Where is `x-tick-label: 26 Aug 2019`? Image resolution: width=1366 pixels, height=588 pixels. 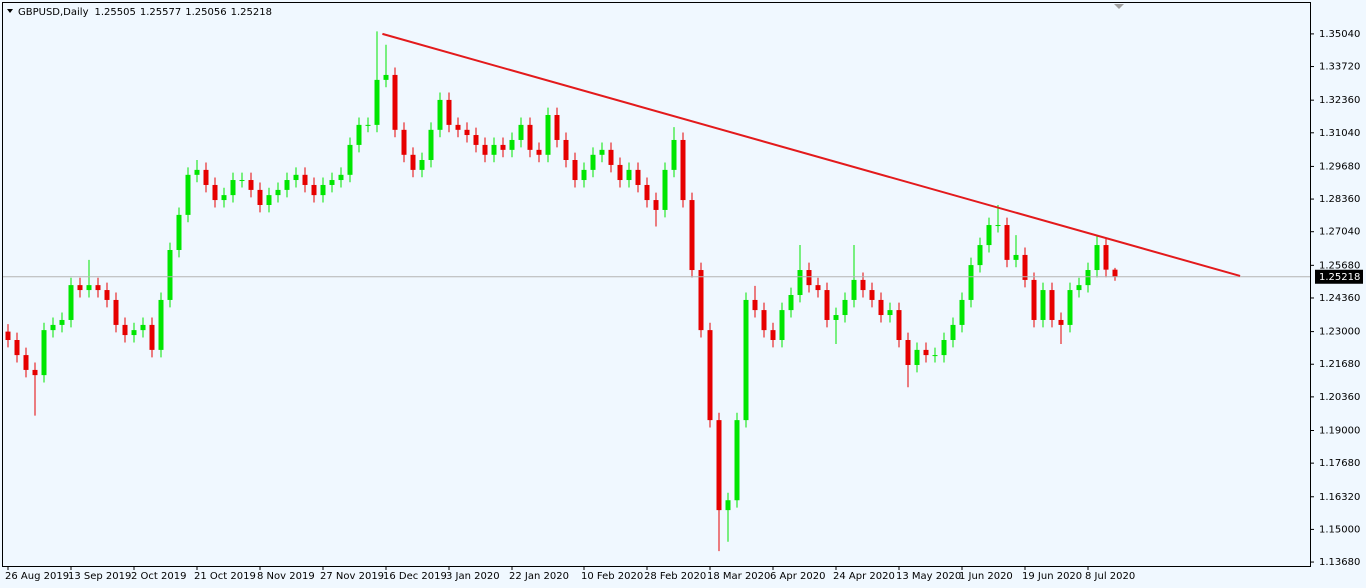
x-tick-label: 26 Aug 2019 is located at coordinates (37, 576).